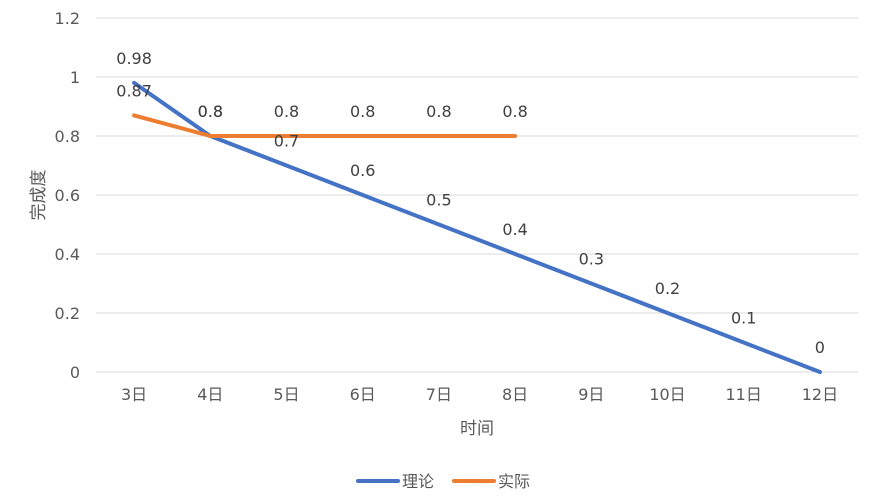 The height and width of the screenshot is (503, 876). What do you see at coordinates (820, 394) in the screenshot?
I see `x-tick-label: 12日` at bounding box center [820, 394].